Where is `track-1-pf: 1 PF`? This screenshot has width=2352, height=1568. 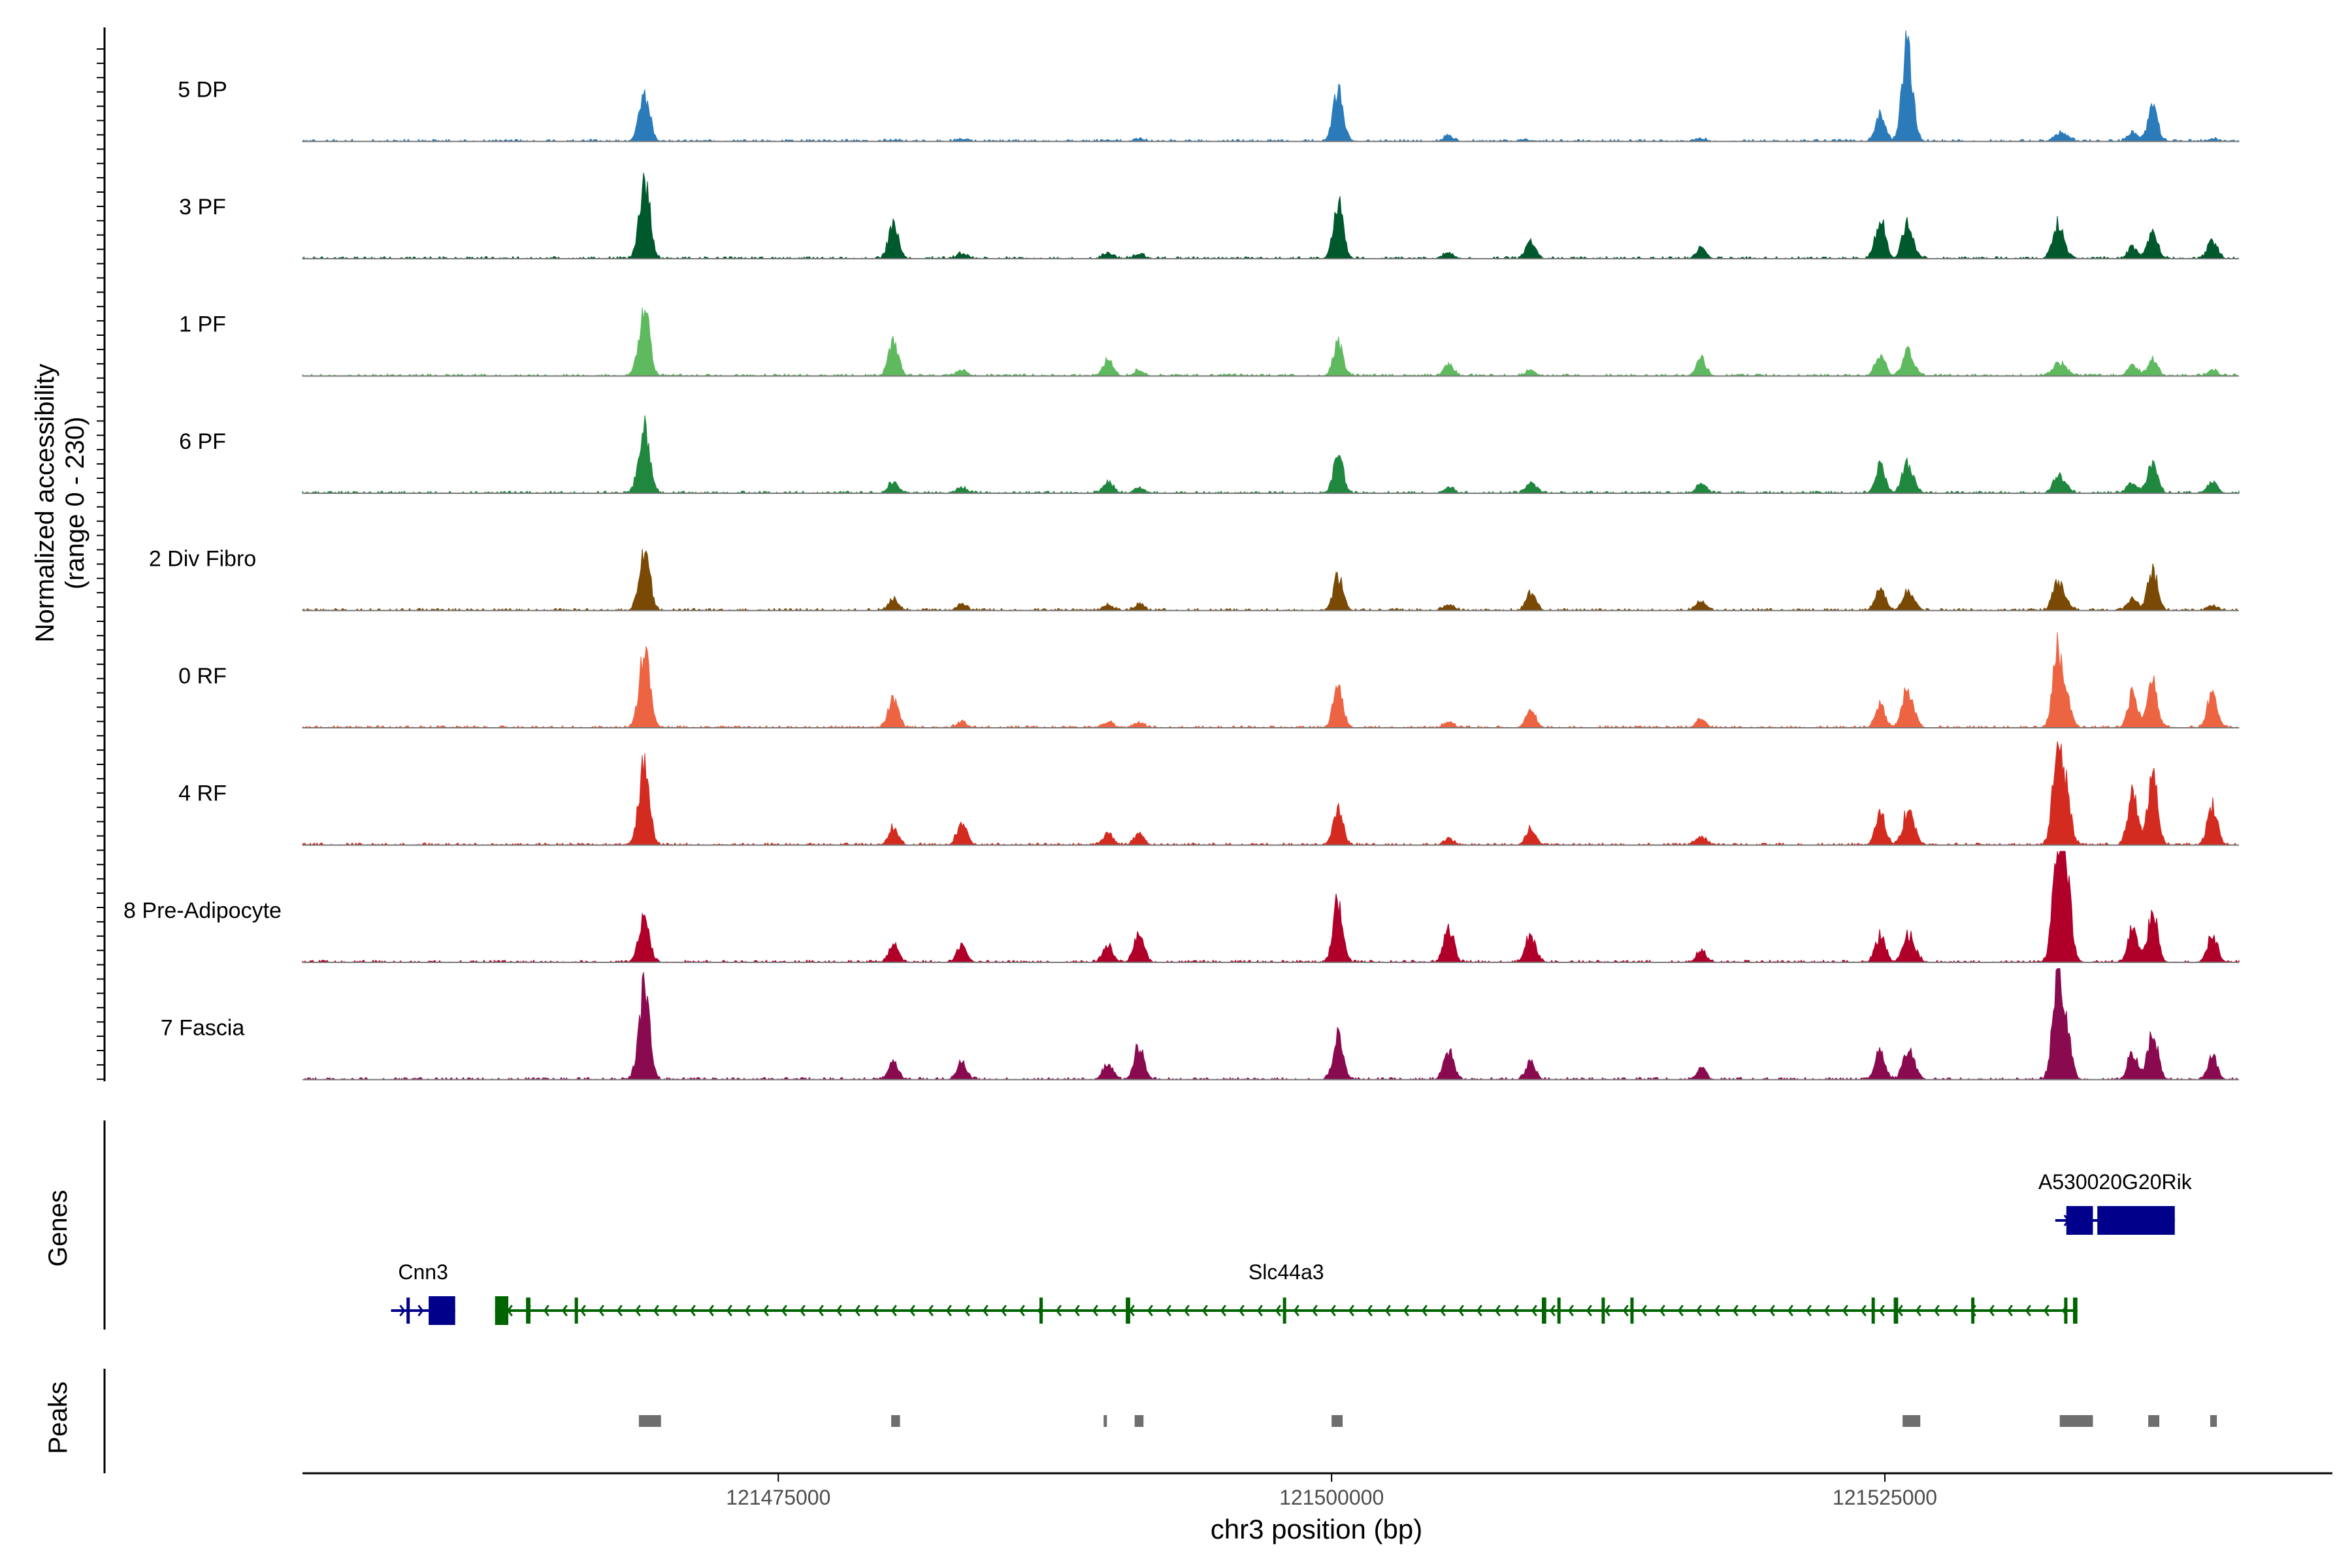
track-1-pf: 1 PF is located at coordinates (1209, 342).